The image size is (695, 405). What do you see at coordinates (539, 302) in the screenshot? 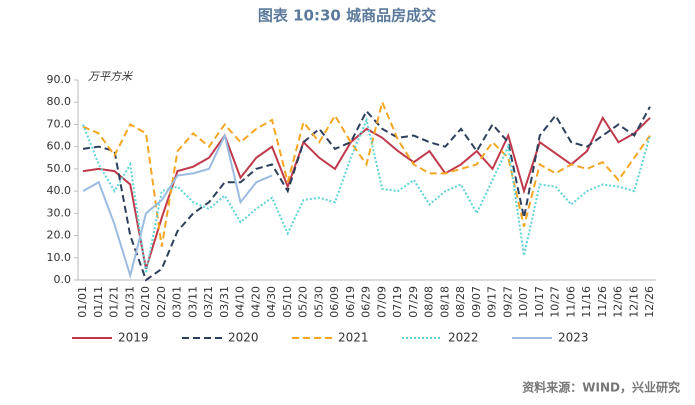
I see `x-tick-label: 10/17` at bounding box center [539, 302].